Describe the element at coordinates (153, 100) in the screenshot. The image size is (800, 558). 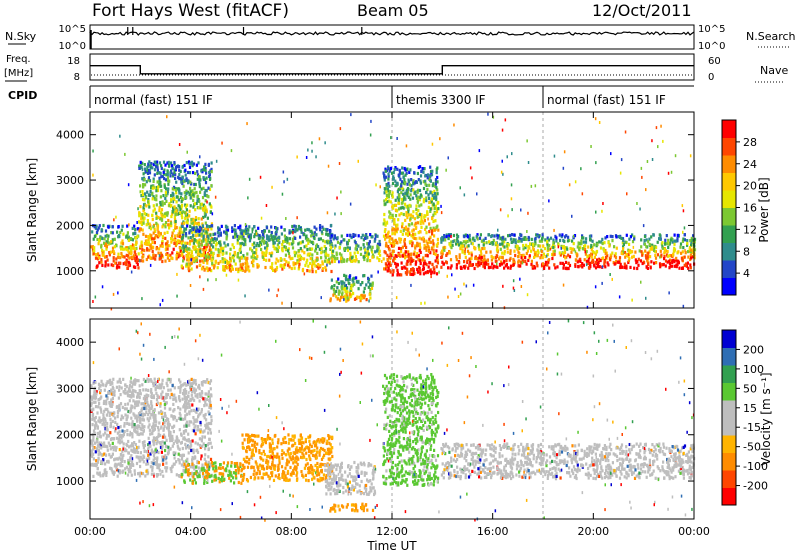
I see `cpid-segment-1: normal (fast) 151 IF` at that location.